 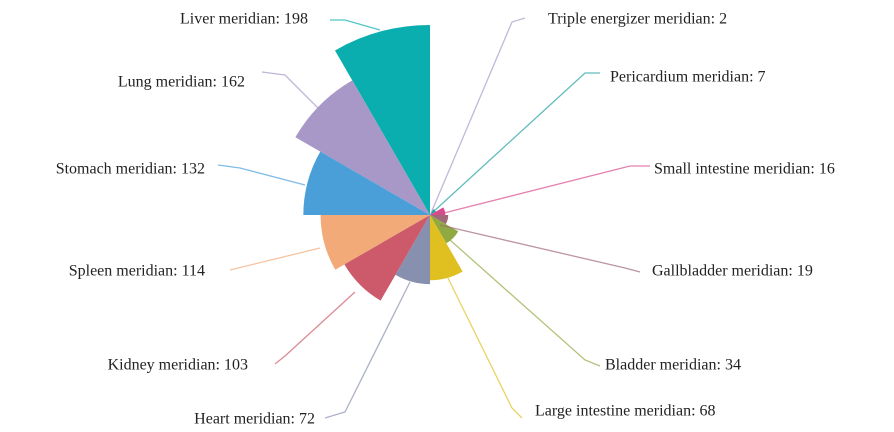 I want to click on data-label: Kidney meridian: 103, so click(x=178, y=365).